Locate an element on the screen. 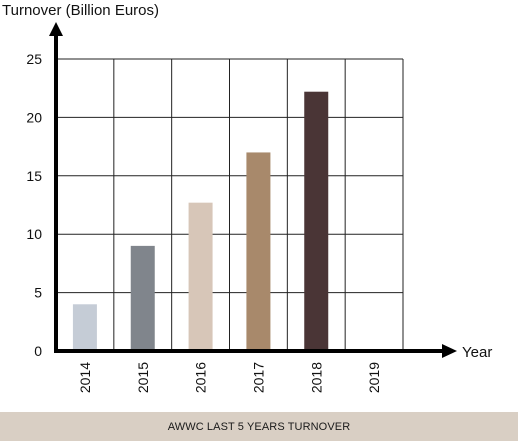  bar-2015 is located at coordinates (142, 298).